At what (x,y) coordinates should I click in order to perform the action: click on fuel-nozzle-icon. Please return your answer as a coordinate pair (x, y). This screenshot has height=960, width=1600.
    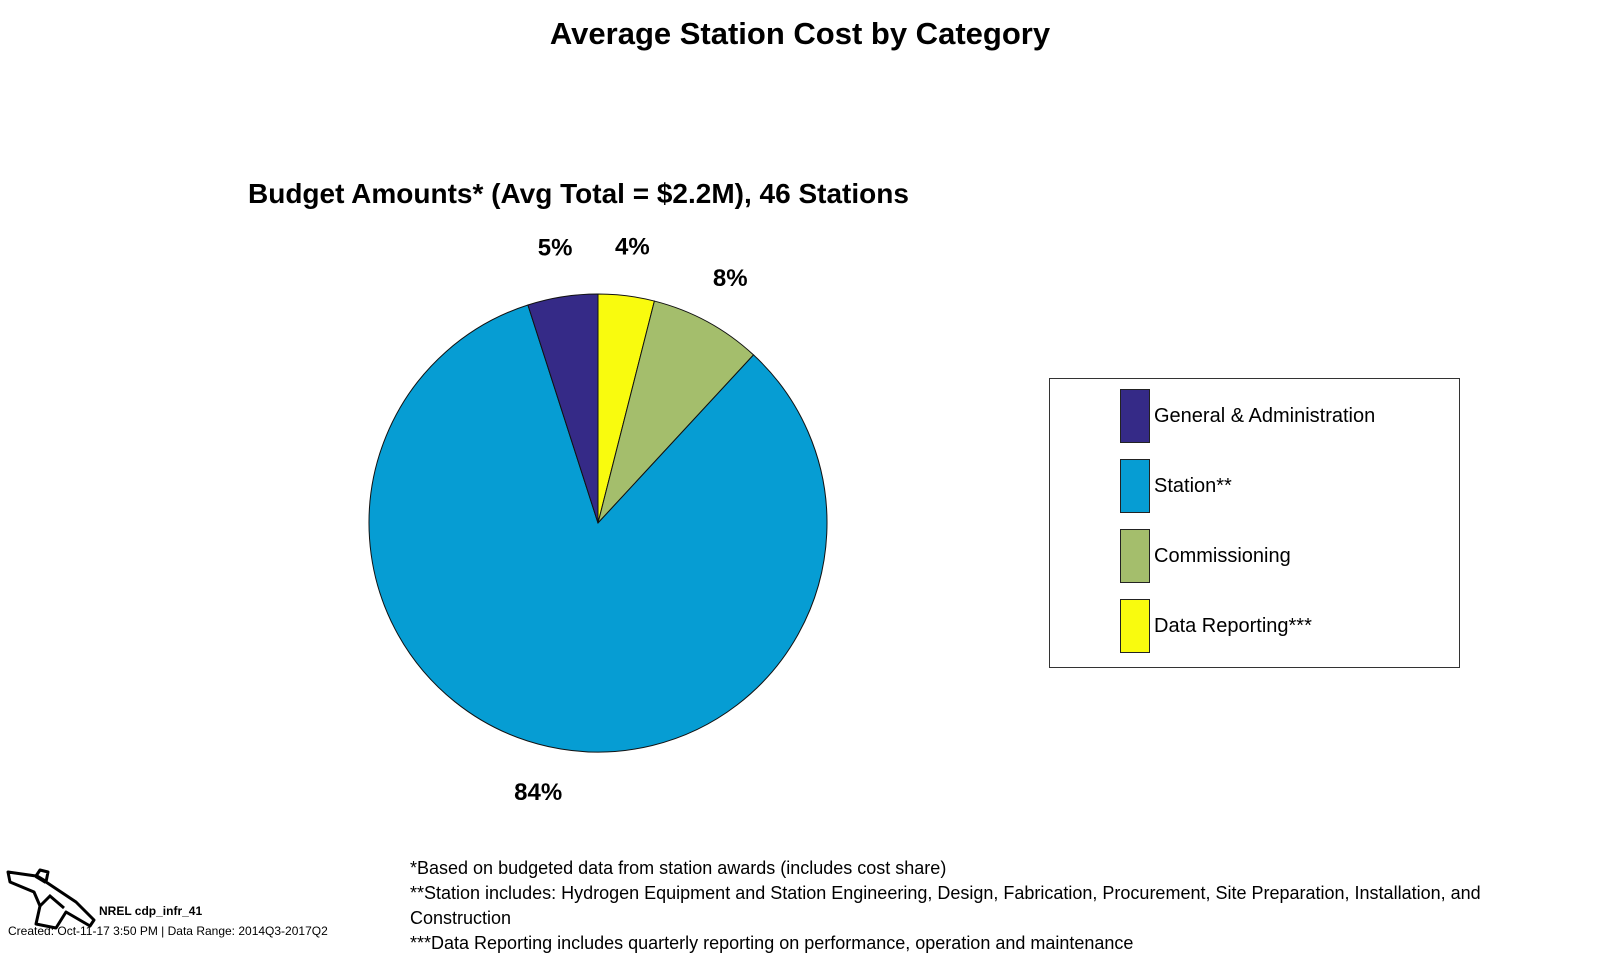
    Looking at the image, I should click on (51, 899).